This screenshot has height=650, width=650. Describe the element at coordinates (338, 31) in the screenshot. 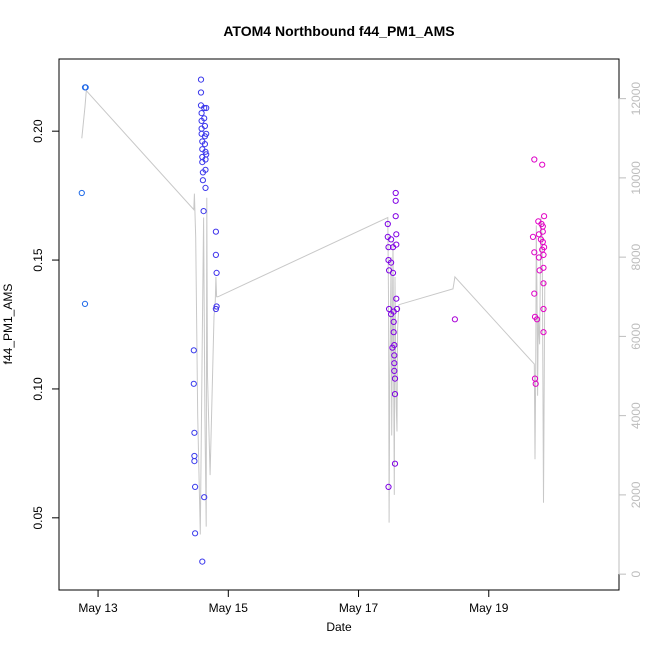

I see `chart-title: ATOM4 Northbound f44_PM1_AMS` at that location.